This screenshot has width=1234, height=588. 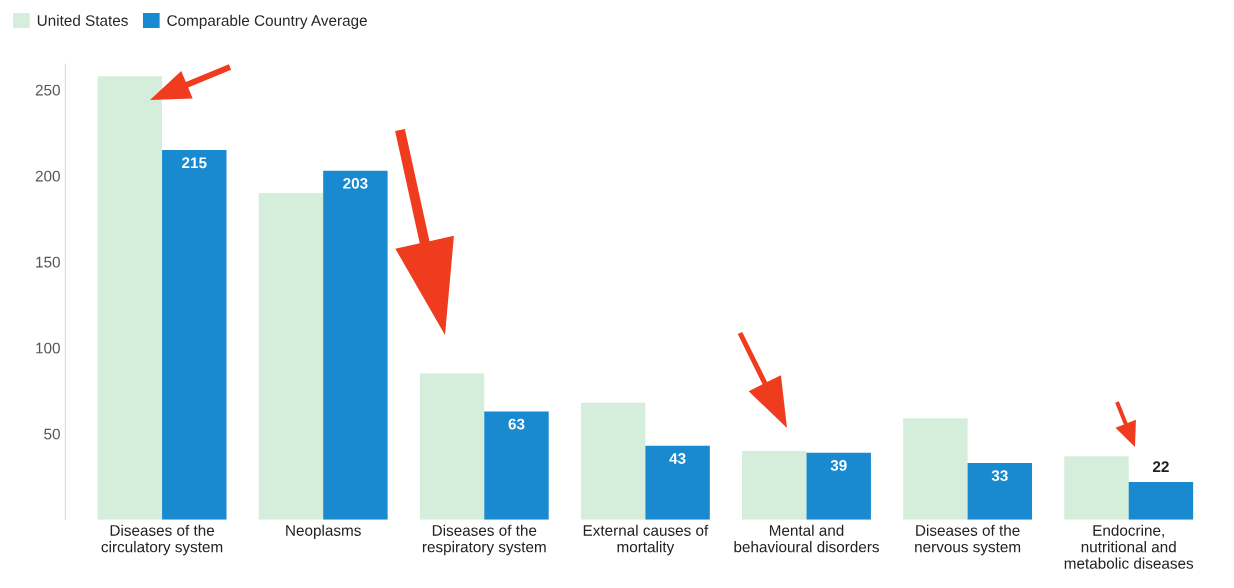 I want to click on x-tick-label: Mental and behavioural disorders, so click(x=806, y=538).